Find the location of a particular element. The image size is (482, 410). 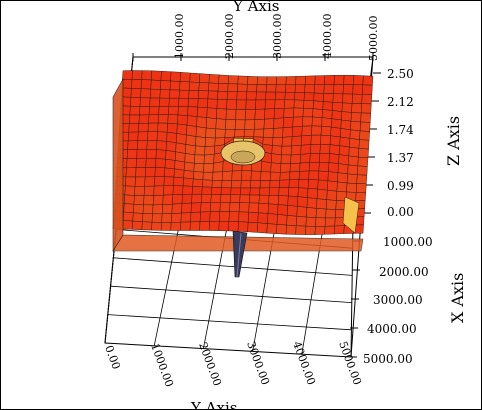

z-tick-4: 1.37 is located at coordinates (400, 158).